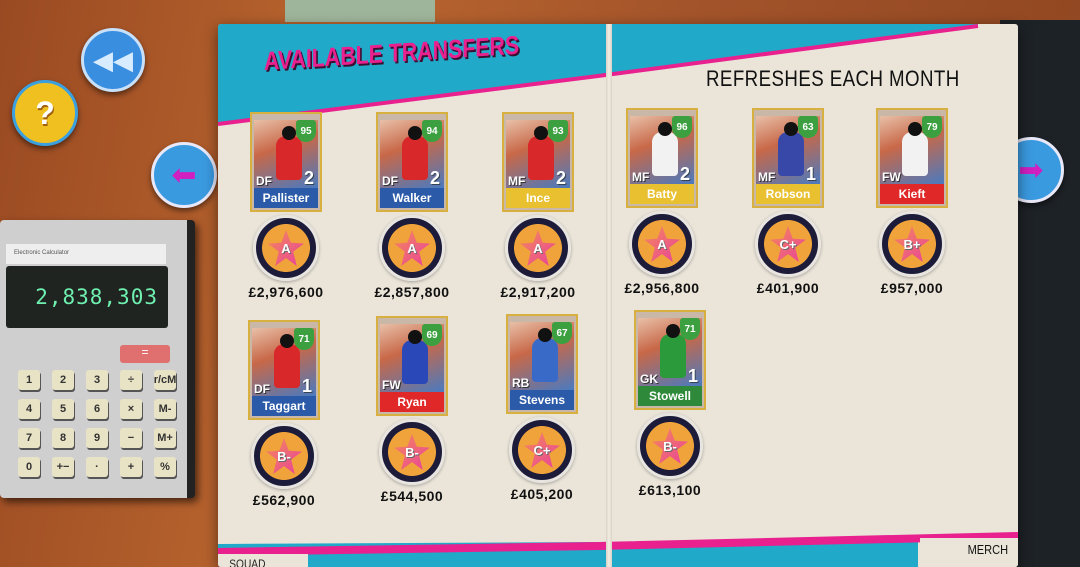  I want to click on grade-label: C+, so click(788, 244).